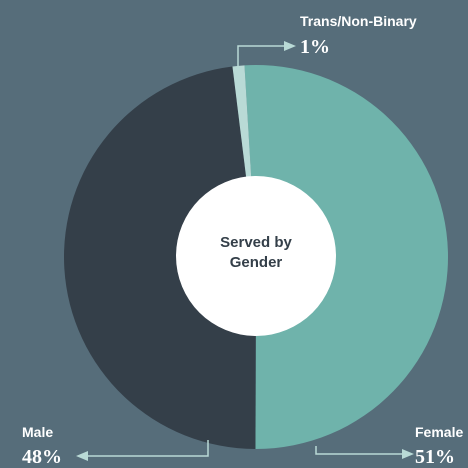 This screenshot has width=468, height=468. What do you see at coordinates (439, 432) in the screenshot?
I see `legend-label: Female` at bounding box center [439, 432].